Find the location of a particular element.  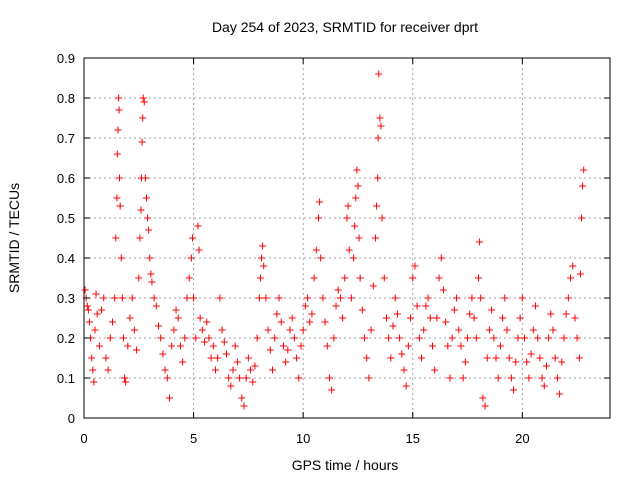

y-tick-label: 0.9 is located at coordinates (66, 58).